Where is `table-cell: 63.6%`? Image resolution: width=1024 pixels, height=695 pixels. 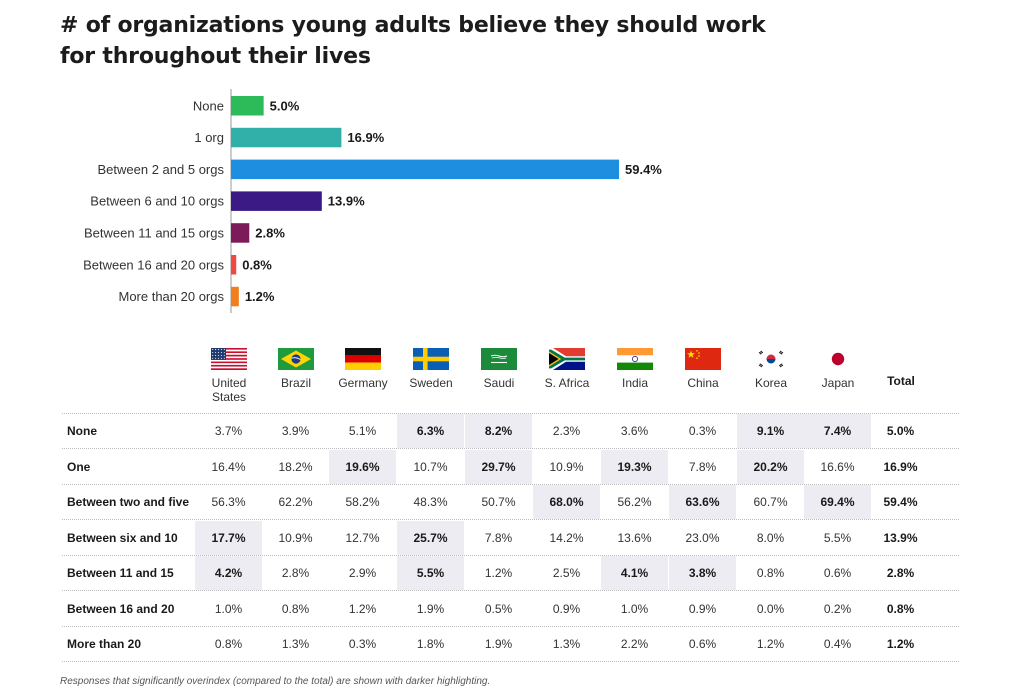
table-cell: 63.6% is located at coordinates (702, 502).